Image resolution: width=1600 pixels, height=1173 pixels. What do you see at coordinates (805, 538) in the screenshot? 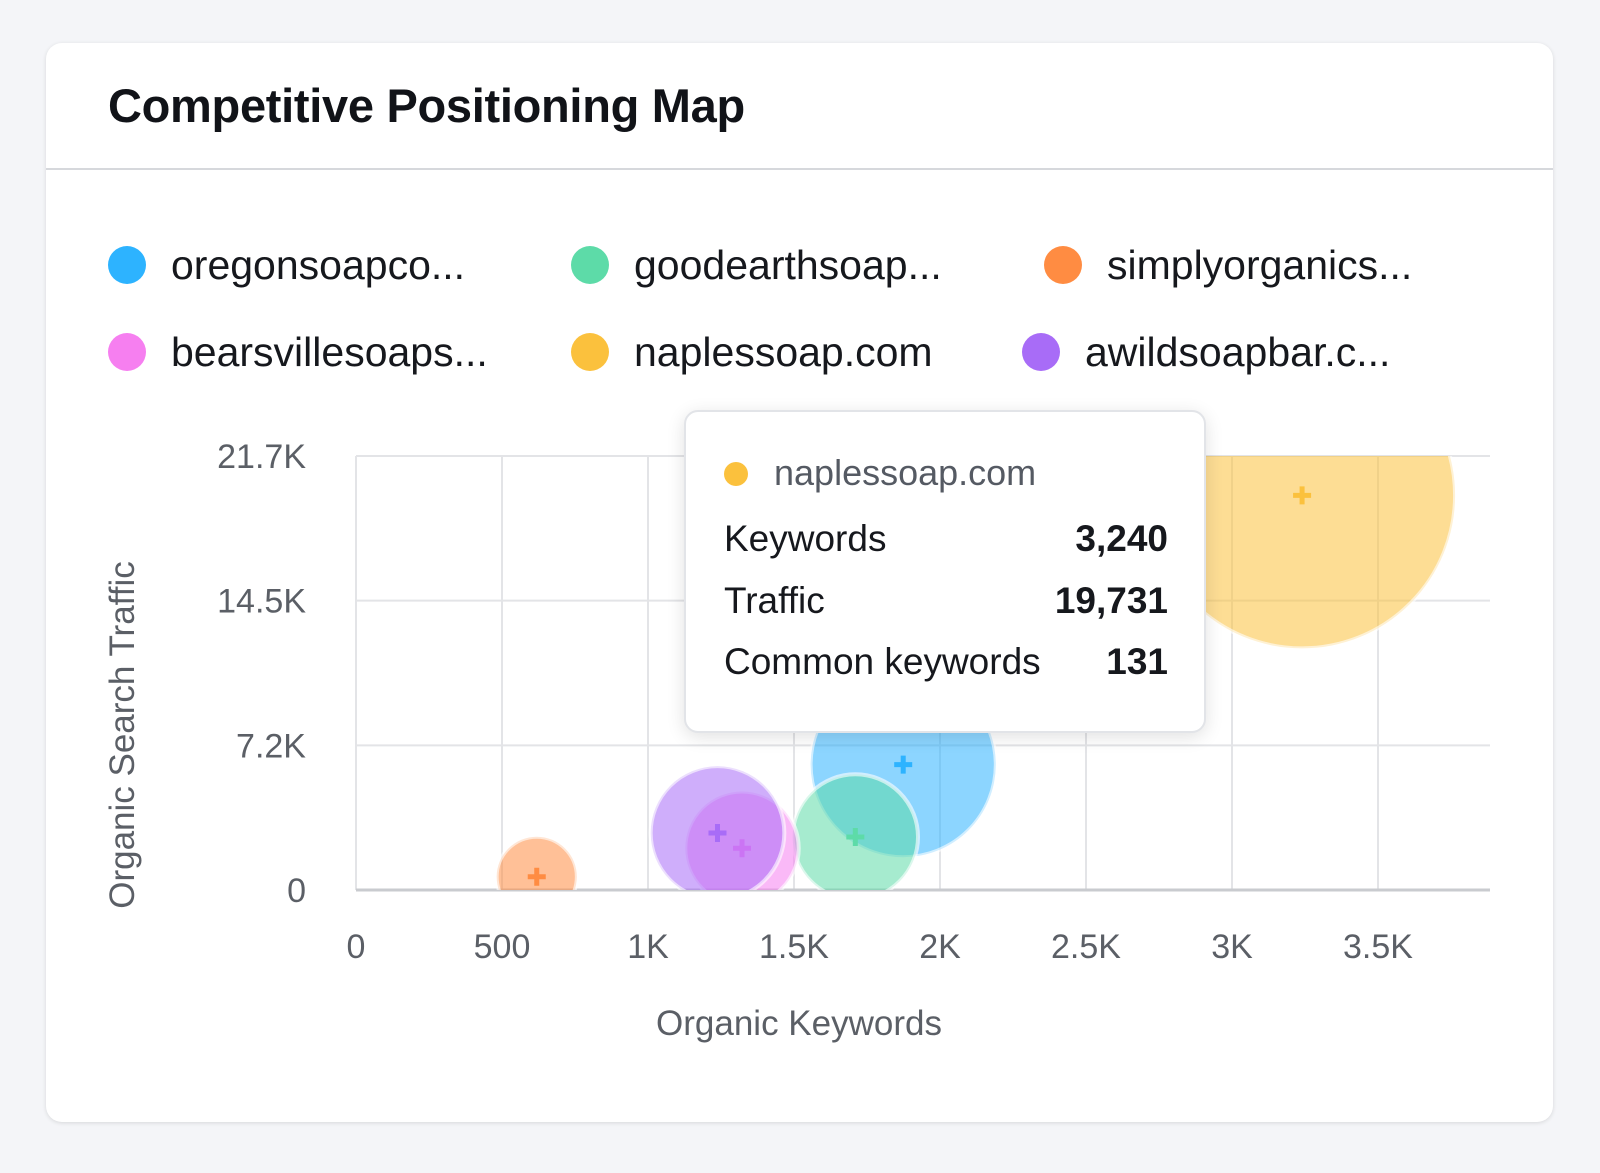
I see `tooltip-label: Keywords` at bounding box center [805, 538].